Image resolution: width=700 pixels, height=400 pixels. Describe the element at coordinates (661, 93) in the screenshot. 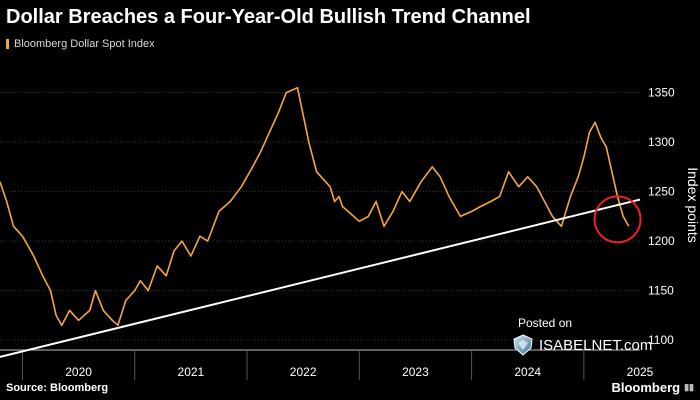

I see `y-tick-label: 1350` at that location.